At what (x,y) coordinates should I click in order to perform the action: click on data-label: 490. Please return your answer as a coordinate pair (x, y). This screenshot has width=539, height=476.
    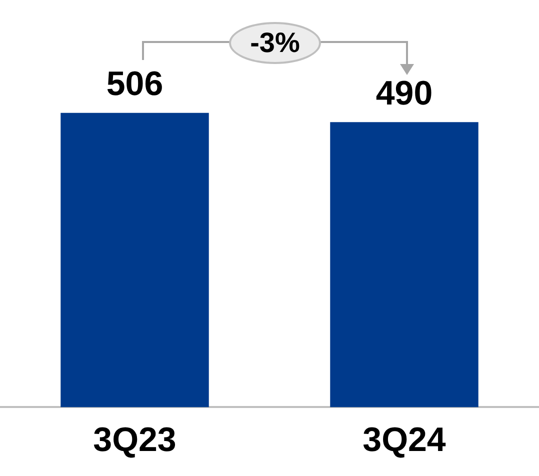
    Looking at the image, I should click on (404, 93).